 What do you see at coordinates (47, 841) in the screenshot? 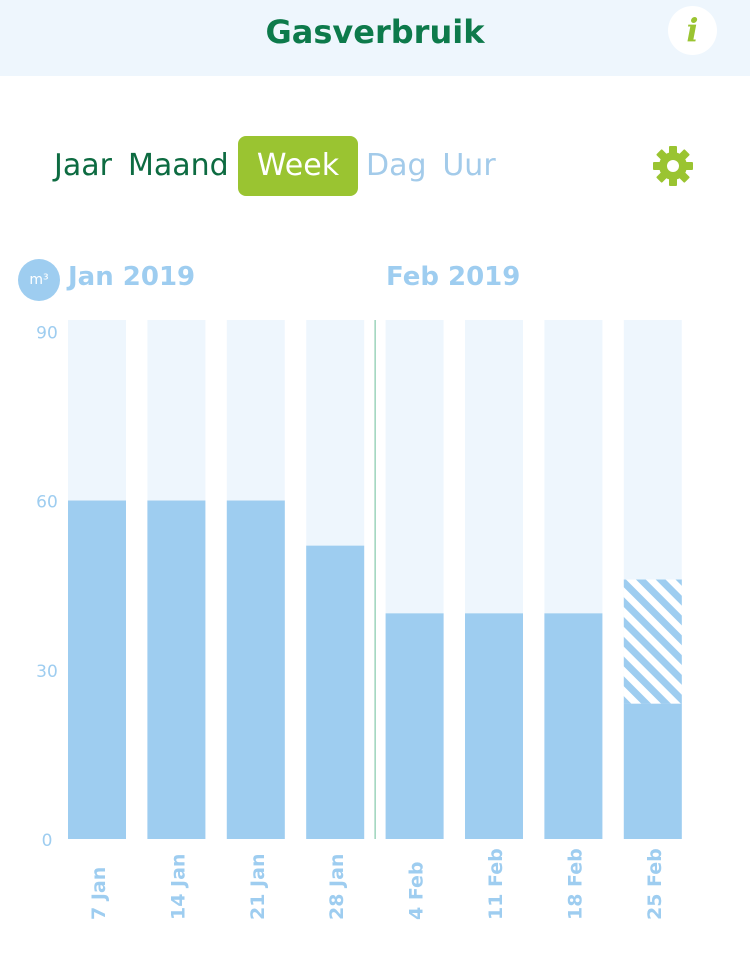
I see `y-tick-label: 0` at bounding box center [47, 841].